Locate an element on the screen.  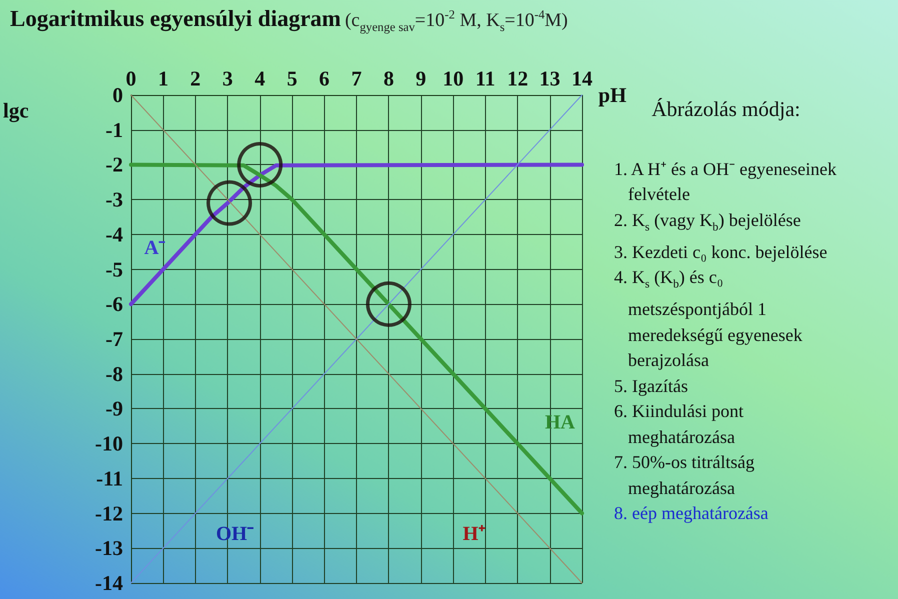
y-tick-label: -1 is located at coordinates (114, 130).